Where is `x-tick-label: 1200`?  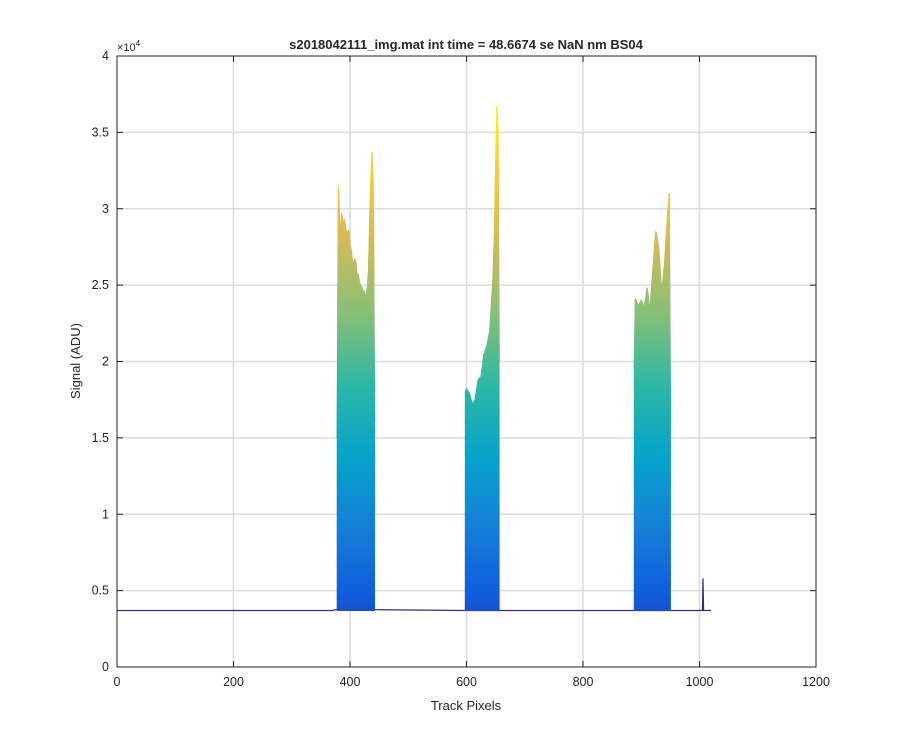 x-tick-label: 1200 is located at coordinates (816, 682).